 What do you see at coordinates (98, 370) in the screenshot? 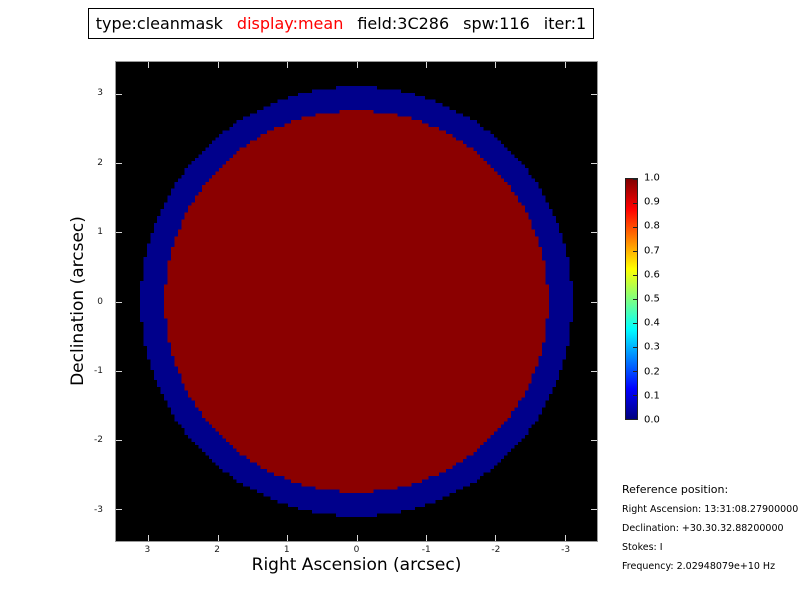
I see `y-tick-label: -1` at bounding box center [98, 370].